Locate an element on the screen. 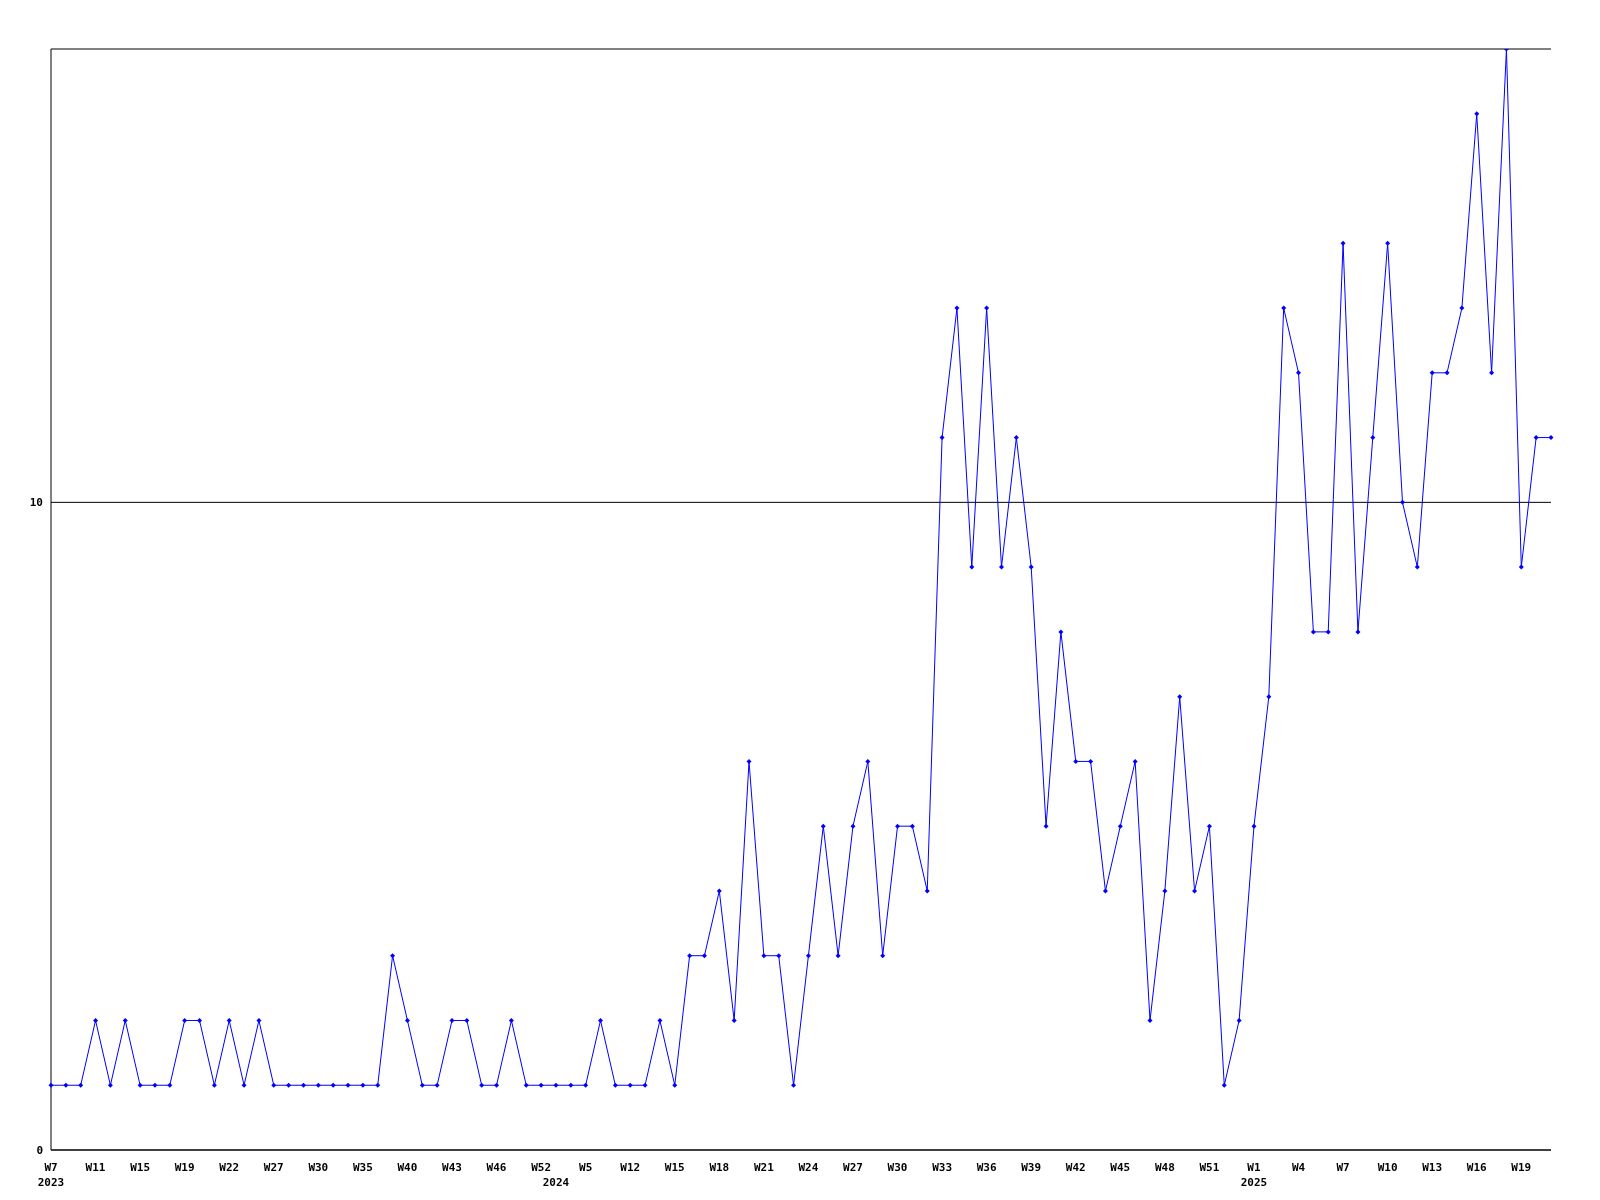 This screenshot has width=1600, height=1200. x-tick-label: W21 is located at coordinates (764, 1167).